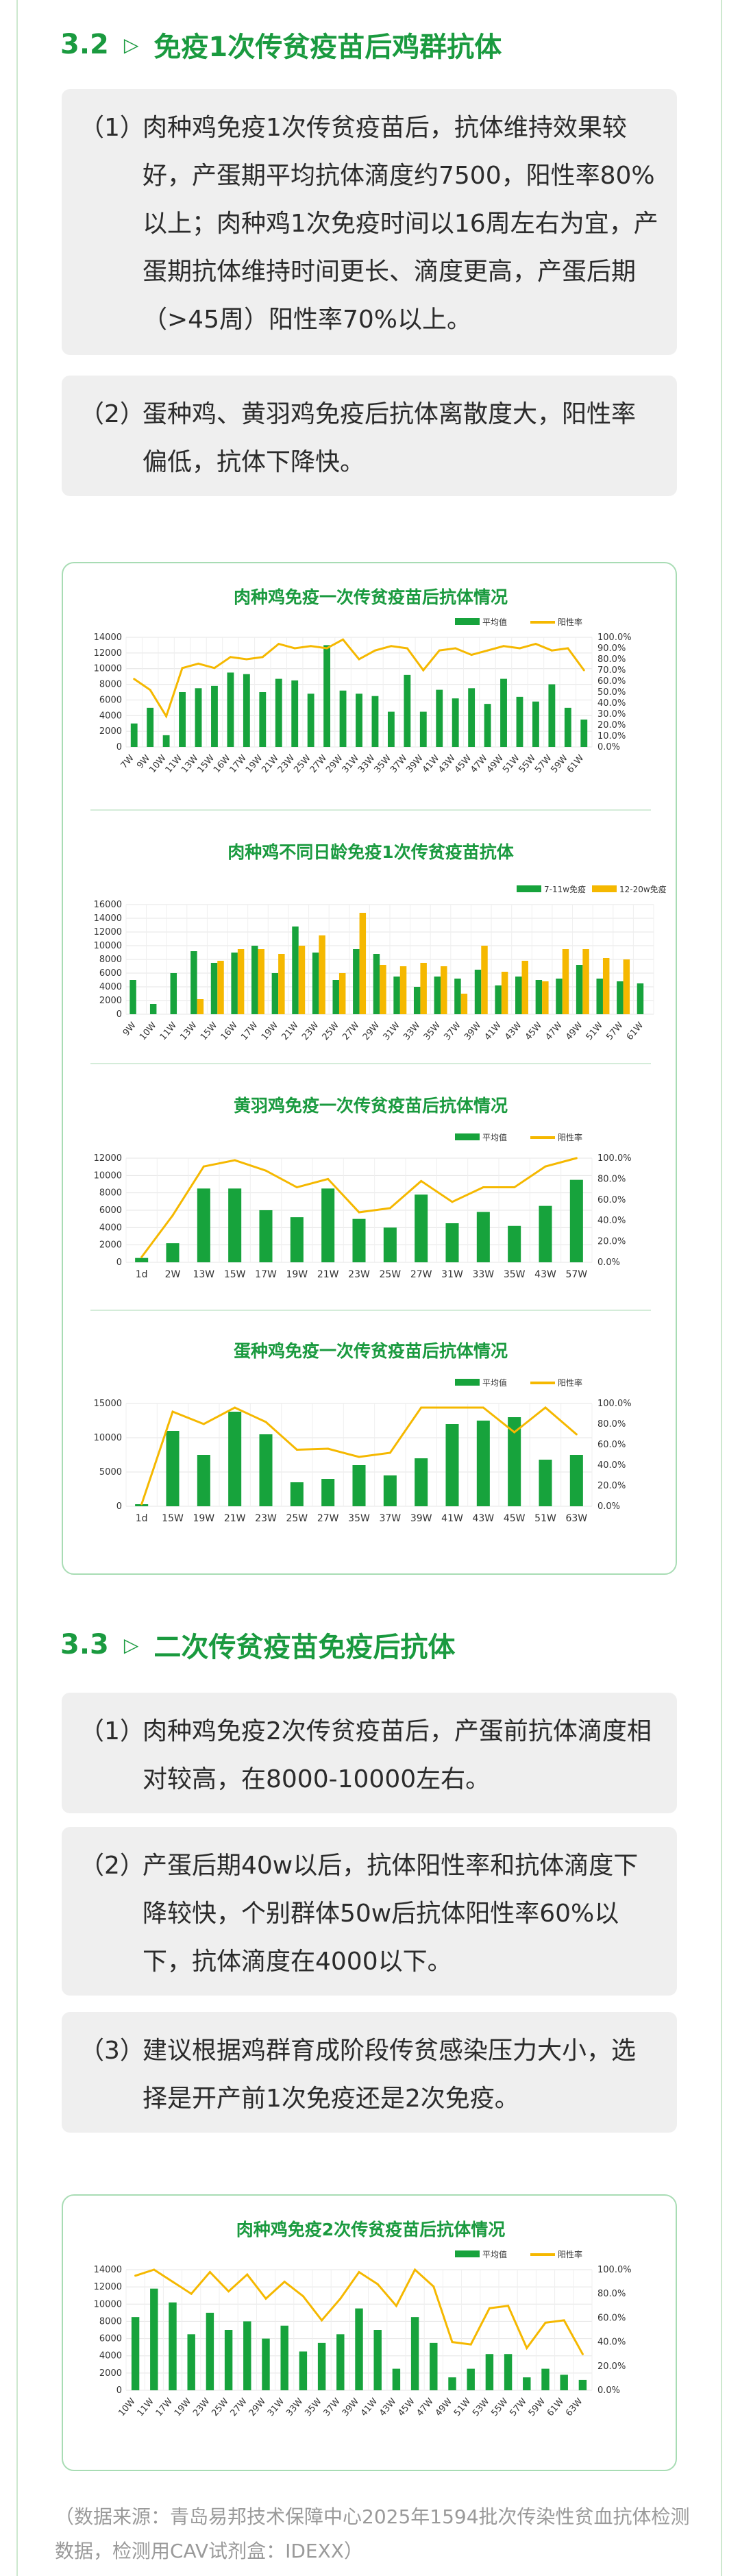  I want to click on y-tick-label: 14000, so click(108, 638).